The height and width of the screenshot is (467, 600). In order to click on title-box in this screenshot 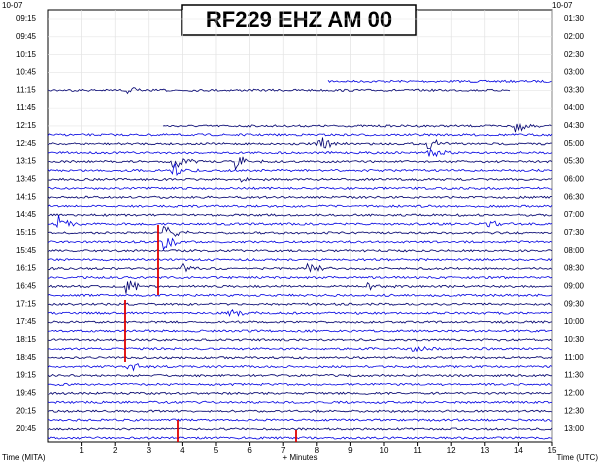, I will do `click(299, 20)`.